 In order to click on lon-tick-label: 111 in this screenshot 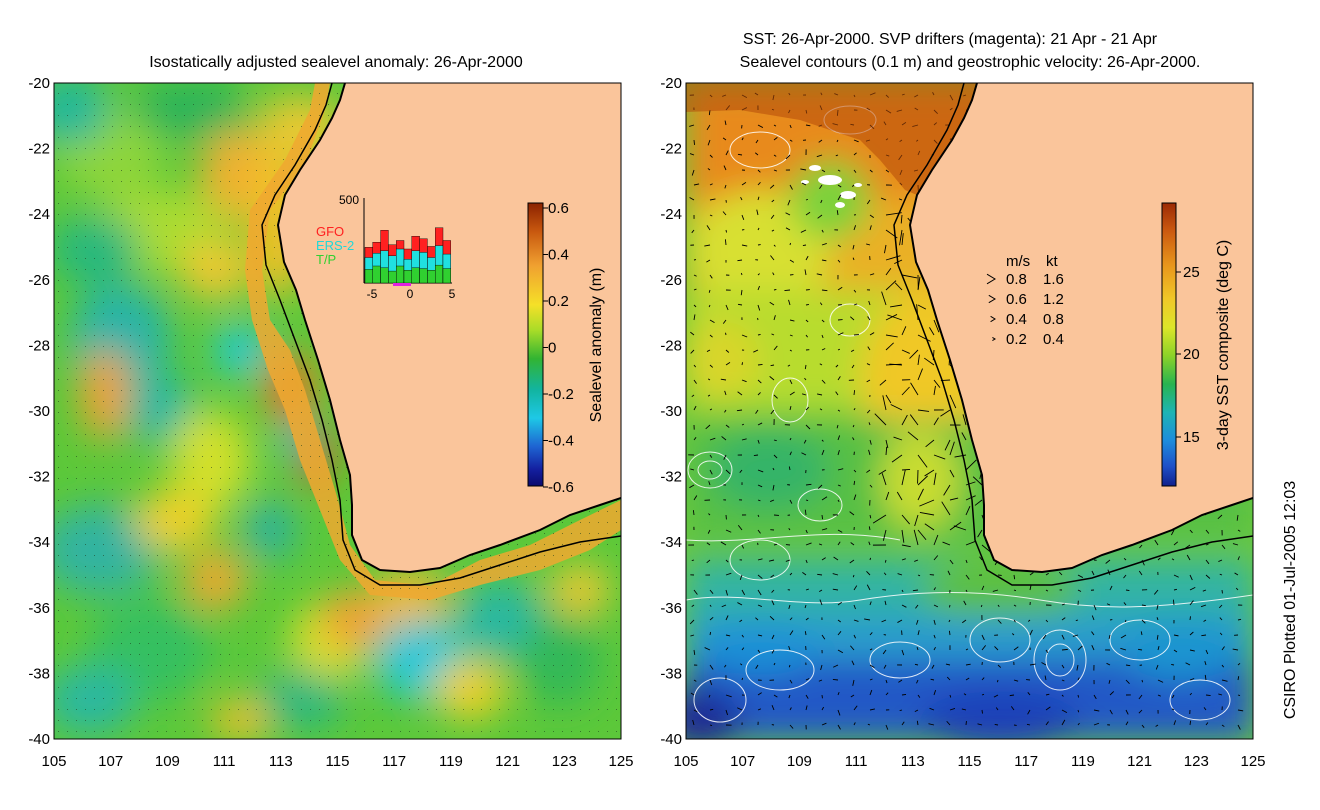, I will do `click(856, 761)`.